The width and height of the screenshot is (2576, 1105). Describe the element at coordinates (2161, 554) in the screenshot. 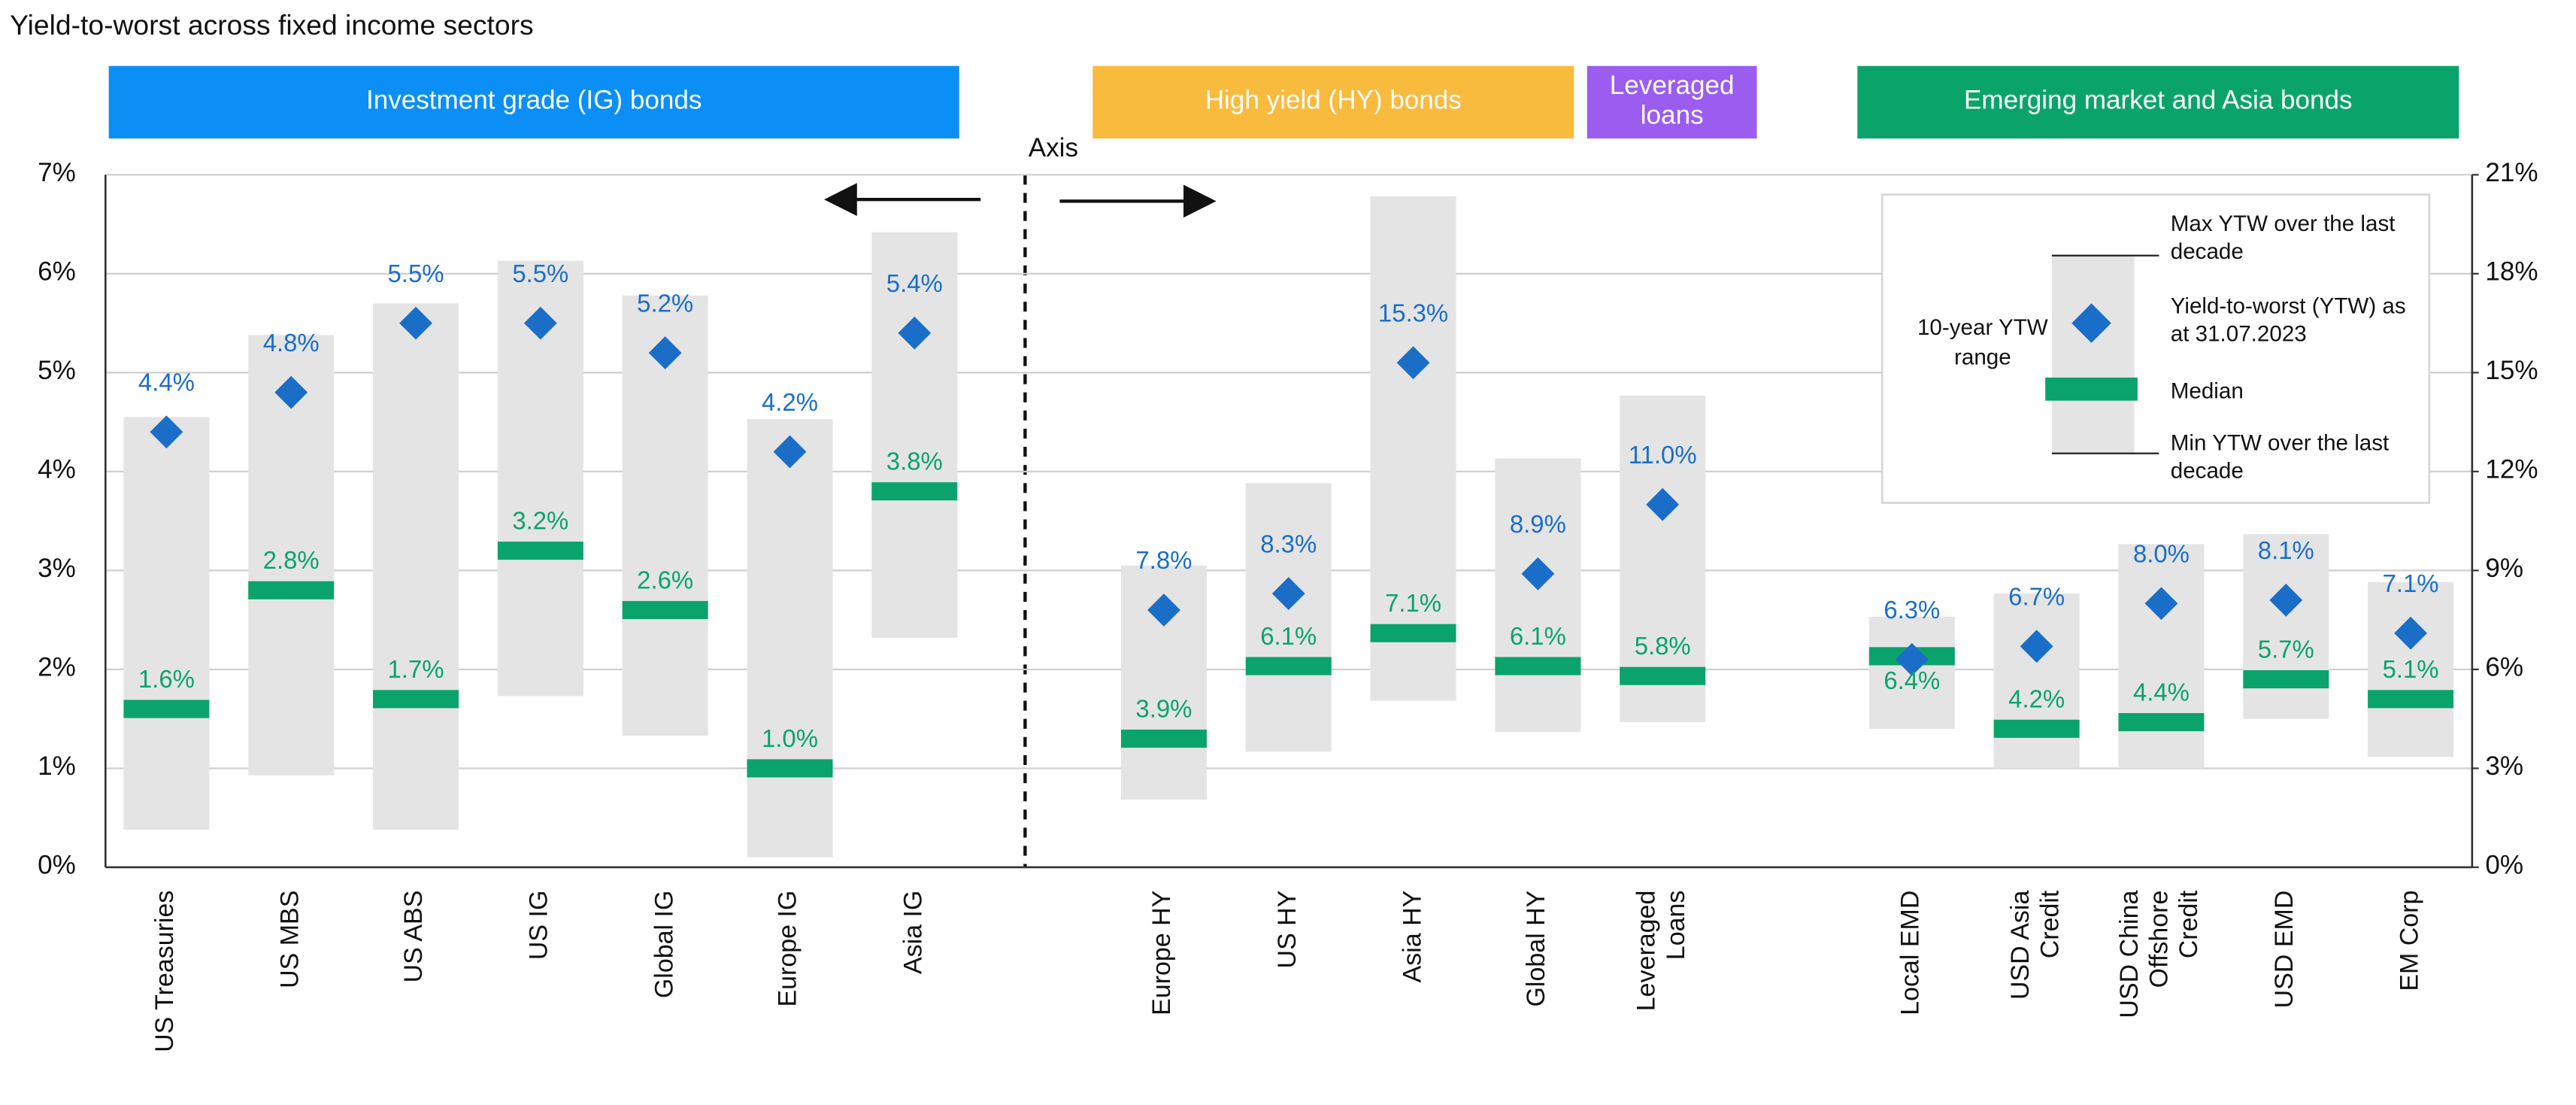

I see `ytw-label: 8.0%` at that location.